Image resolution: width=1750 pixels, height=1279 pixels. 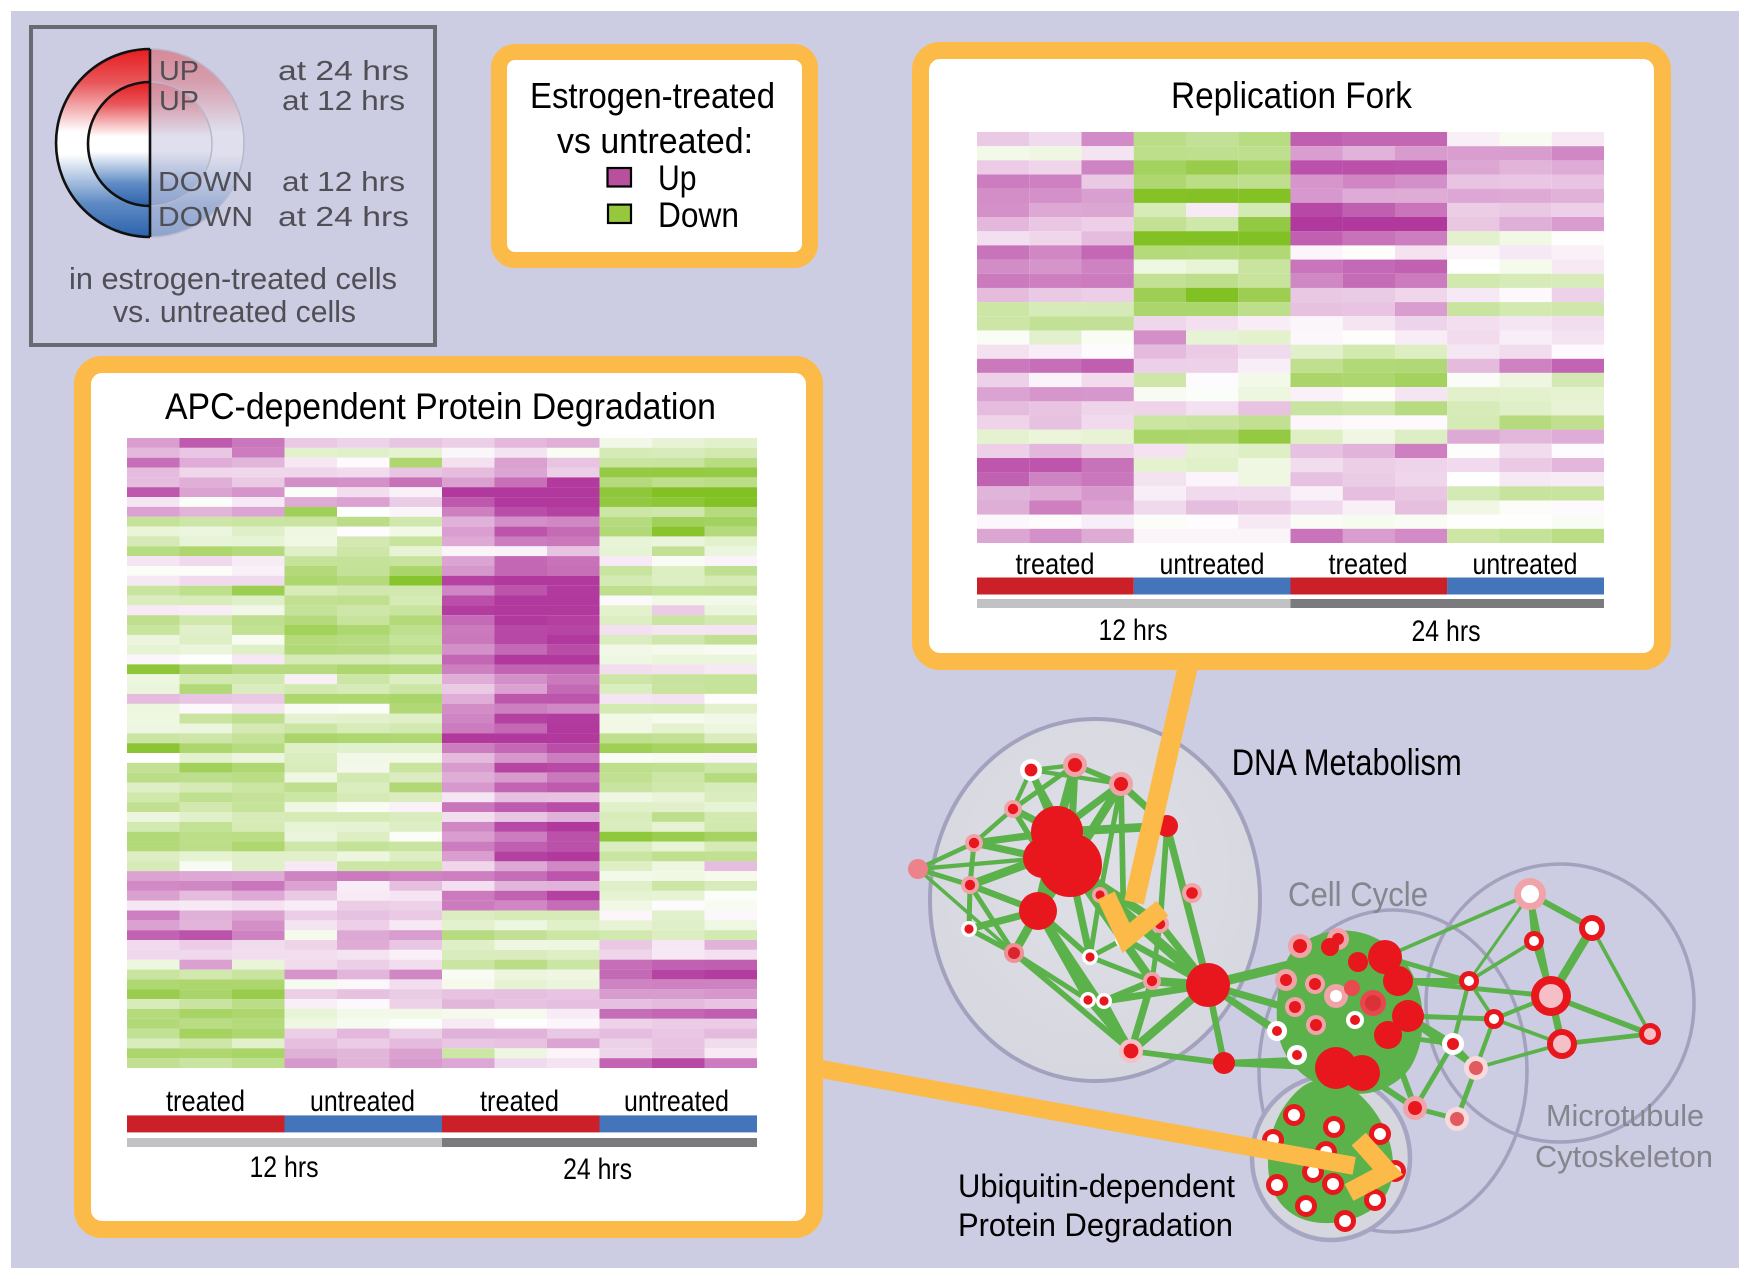 What do you see at coordinates (1347, 762) in the screenshot?
I see `svg-text: DNA Metabolism` at bounding box center [1347, 762].